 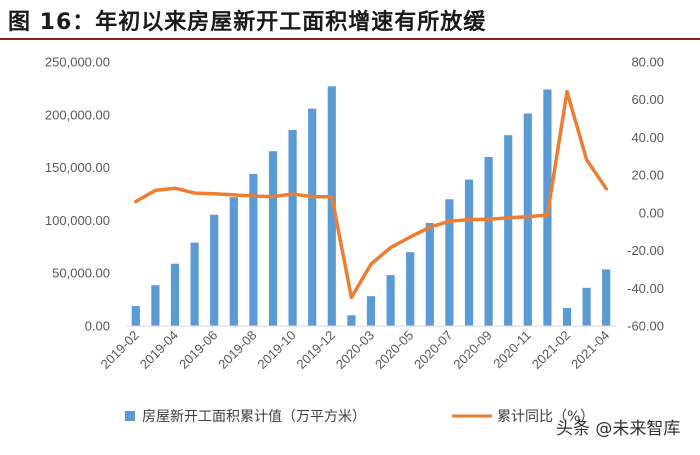 What do you see at coordinates (77, 220) in the screenshot?
I see `left-tick-label: 100,000.00` at bounding box center [77, 220].